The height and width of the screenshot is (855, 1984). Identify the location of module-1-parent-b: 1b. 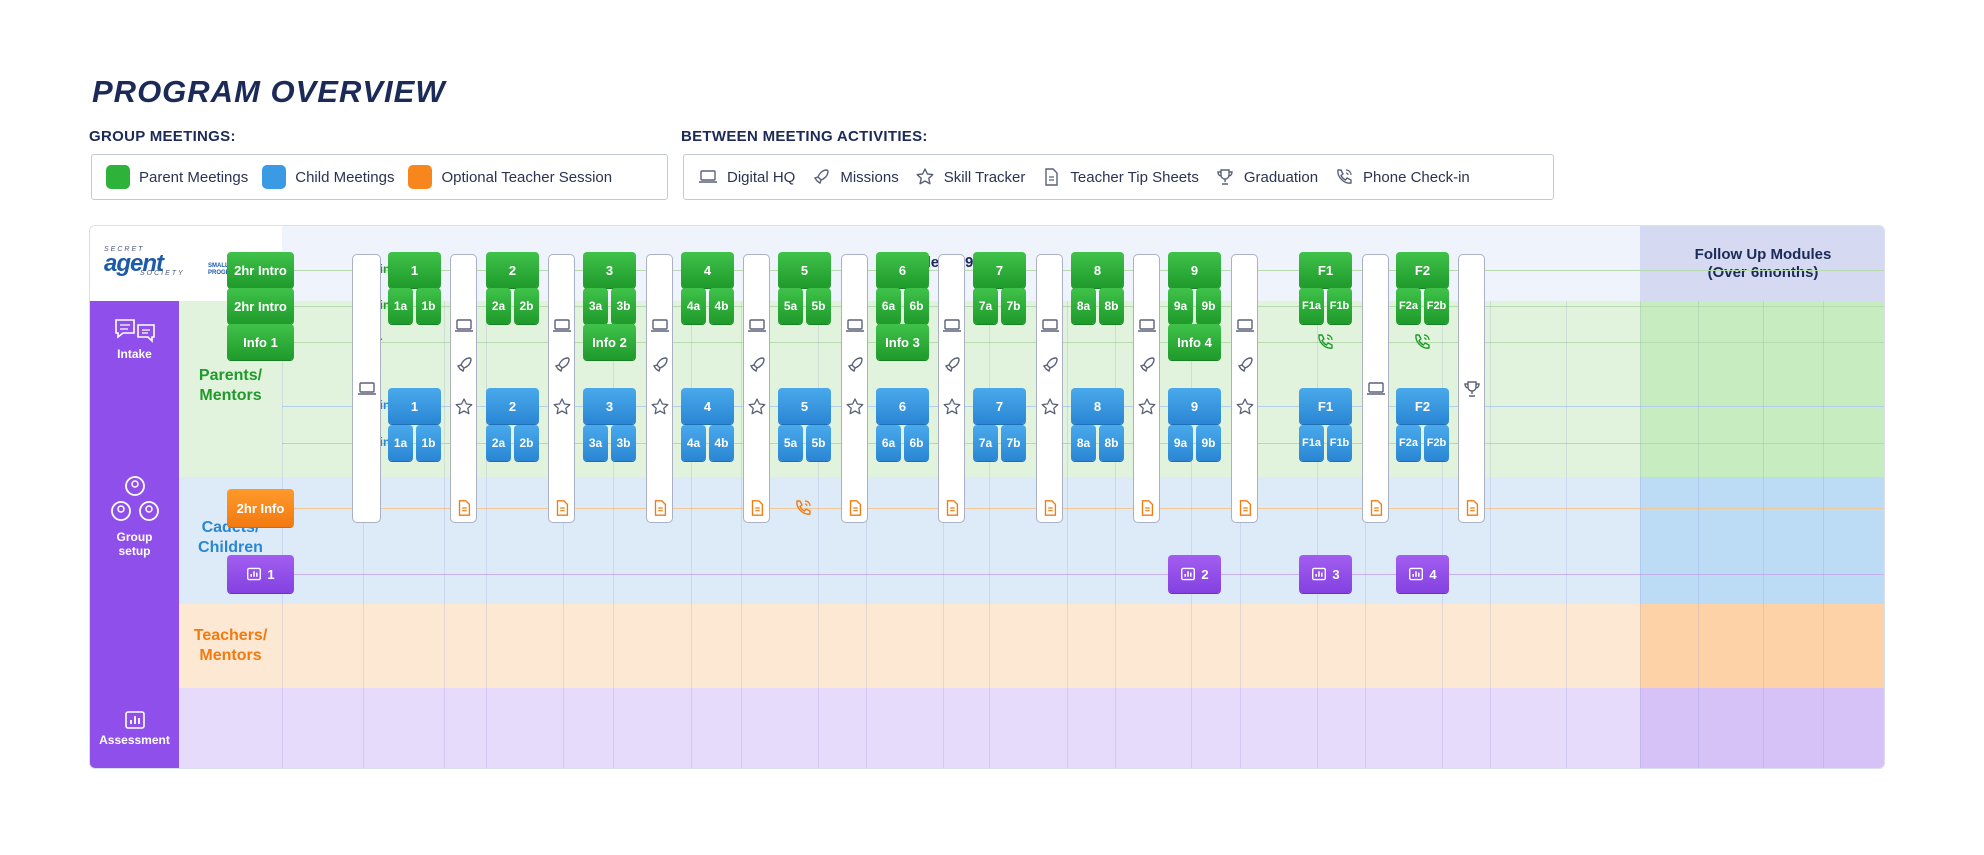
(428, 306).